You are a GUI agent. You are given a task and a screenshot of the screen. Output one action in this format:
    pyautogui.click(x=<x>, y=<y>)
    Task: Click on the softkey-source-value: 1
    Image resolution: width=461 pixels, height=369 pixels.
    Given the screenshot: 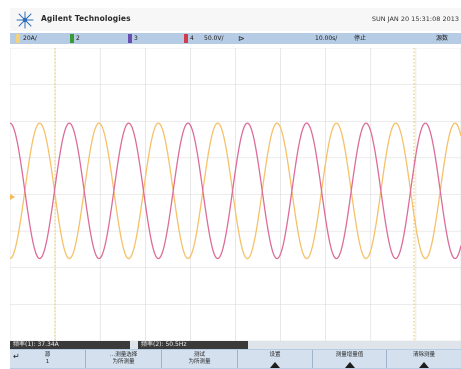 What is the action you would take?
    pyautogui.click(x=47, y=362)
    